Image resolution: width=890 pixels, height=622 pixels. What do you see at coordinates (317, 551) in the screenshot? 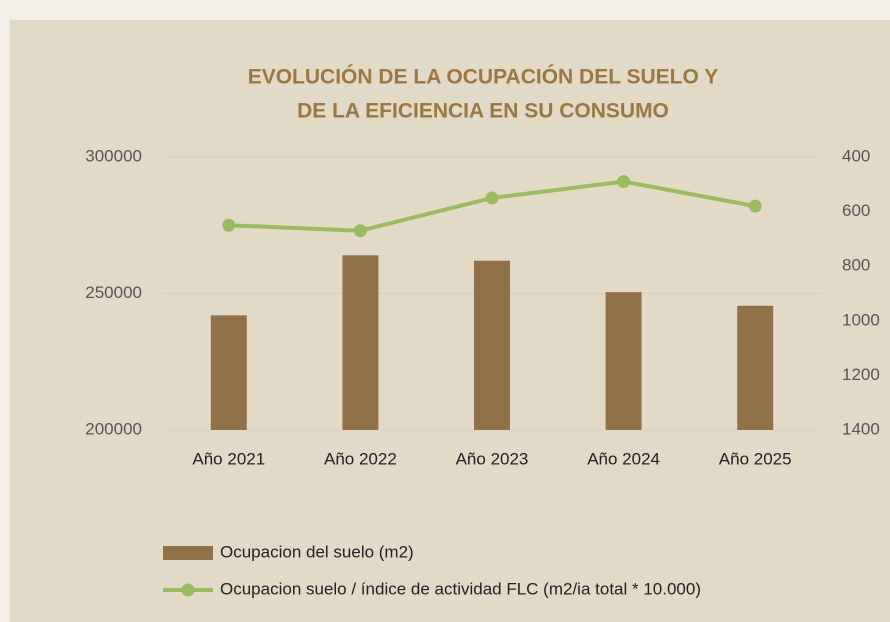
I see `legend-label: Ocupacion del suelo (m2)` at bounding box center [317, 551].